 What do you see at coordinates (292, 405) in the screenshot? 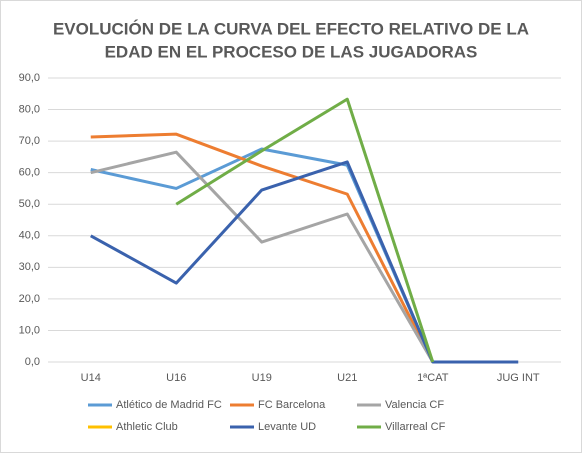
I see `legend-label: FC Barcelona` at bounding box center [292, 405].